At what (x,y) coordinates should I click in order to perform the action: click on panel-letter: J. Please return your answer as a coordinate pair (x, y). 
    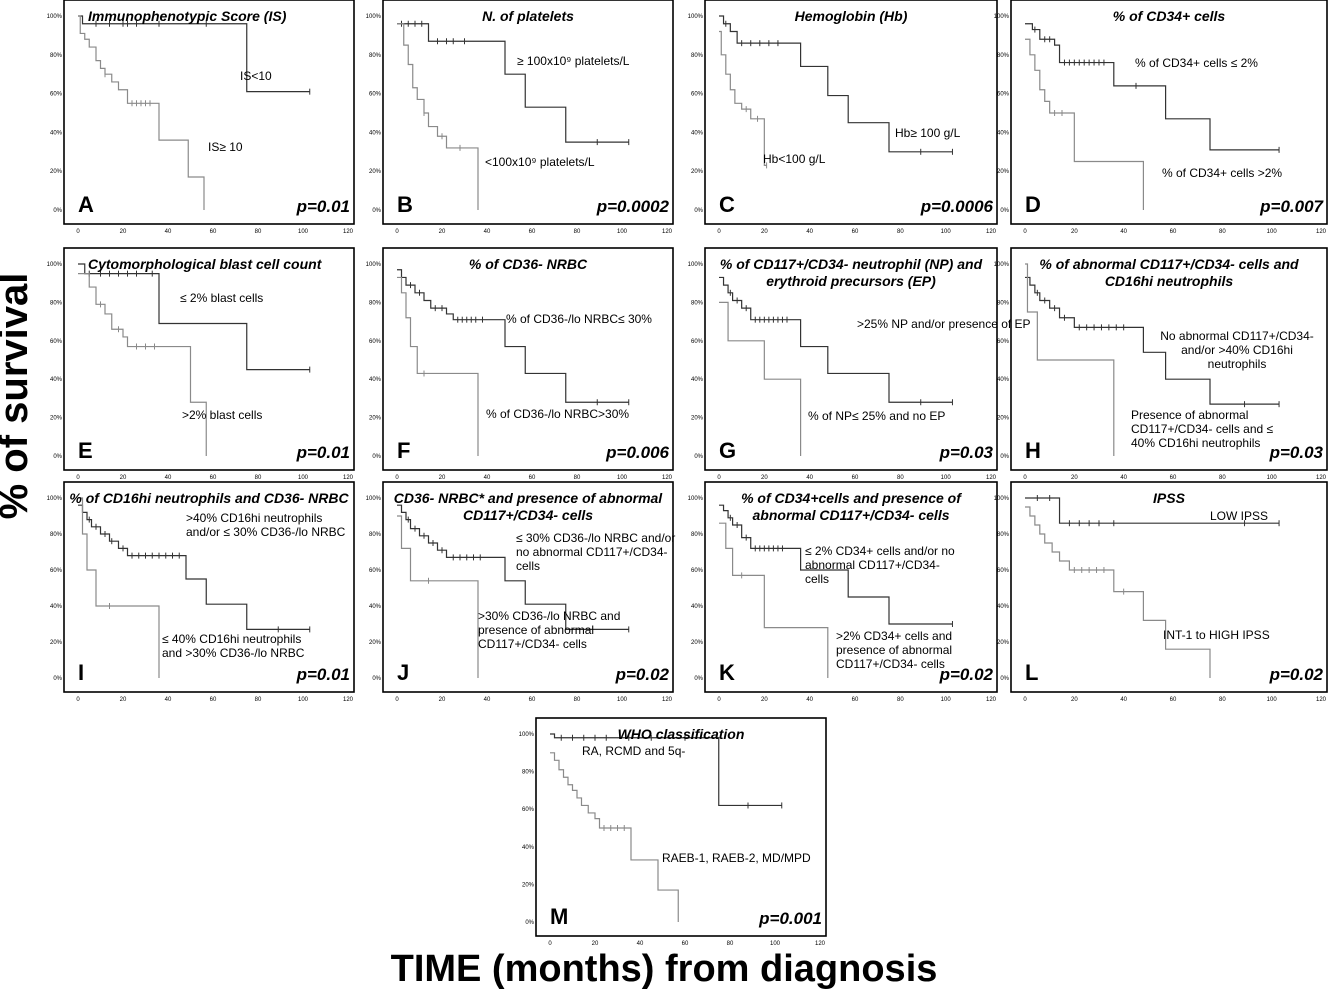
    Looking at the image, I should click on (403, 672).